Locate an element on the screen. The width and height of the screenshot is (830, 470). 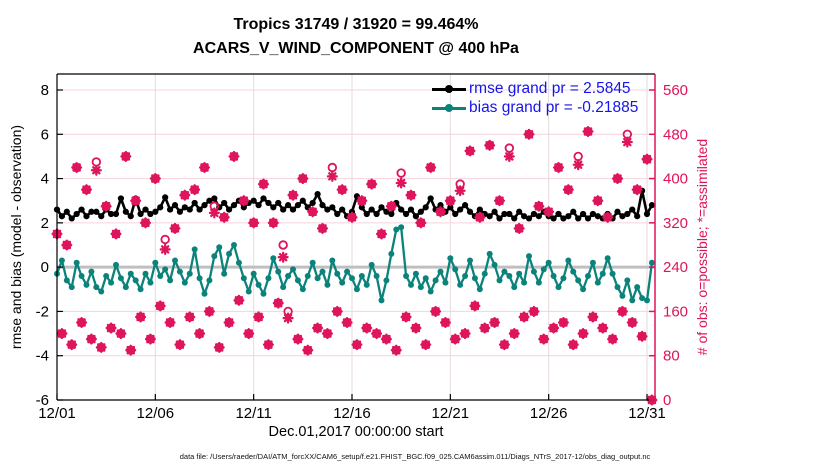
left-tick-label: 8 is located at coordinates (45, 90).